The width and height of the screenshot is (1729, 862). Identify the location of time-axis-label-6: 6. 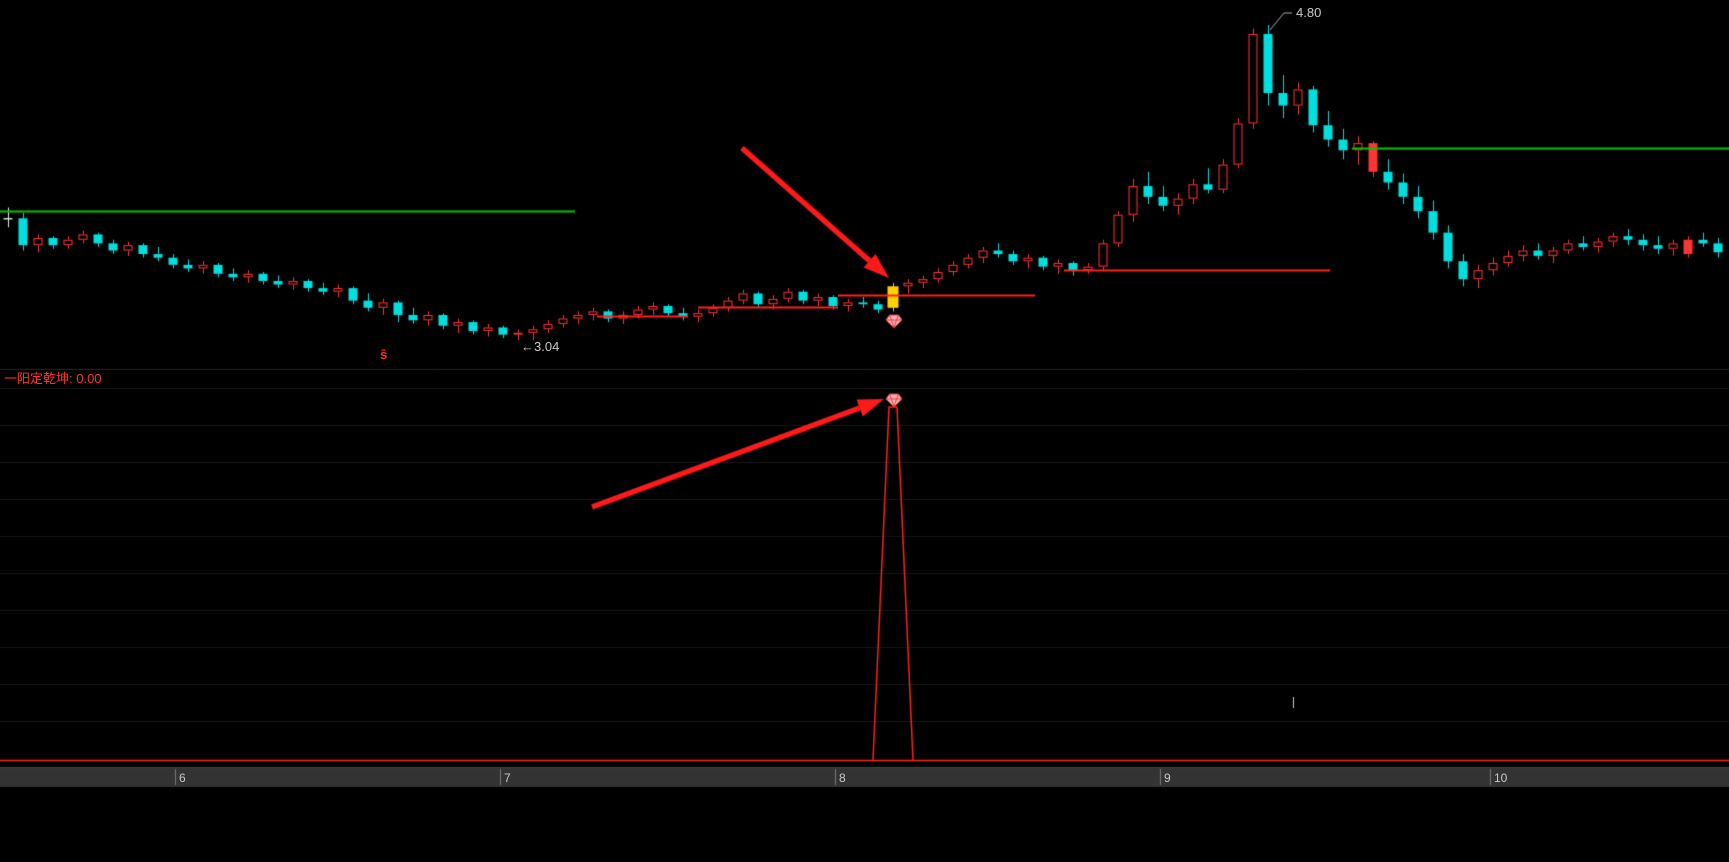
(182, 778).